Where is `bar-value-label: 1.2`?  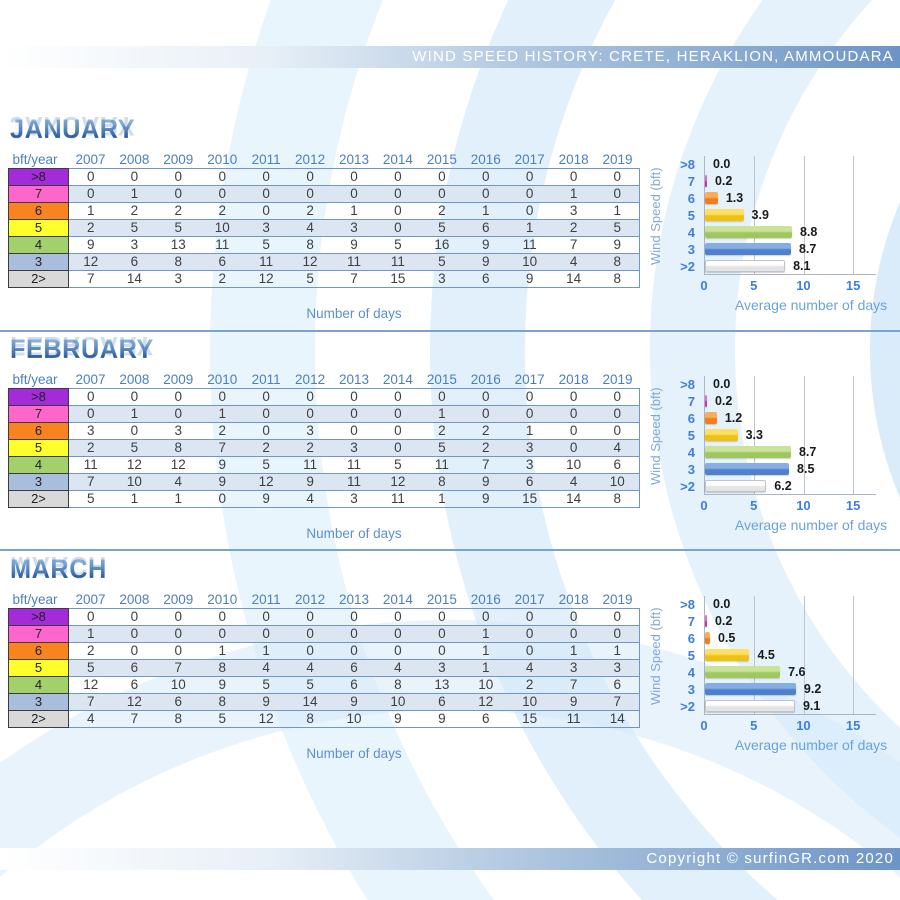
bar-value-label: 1.2 is located at coordinates (733, 418).